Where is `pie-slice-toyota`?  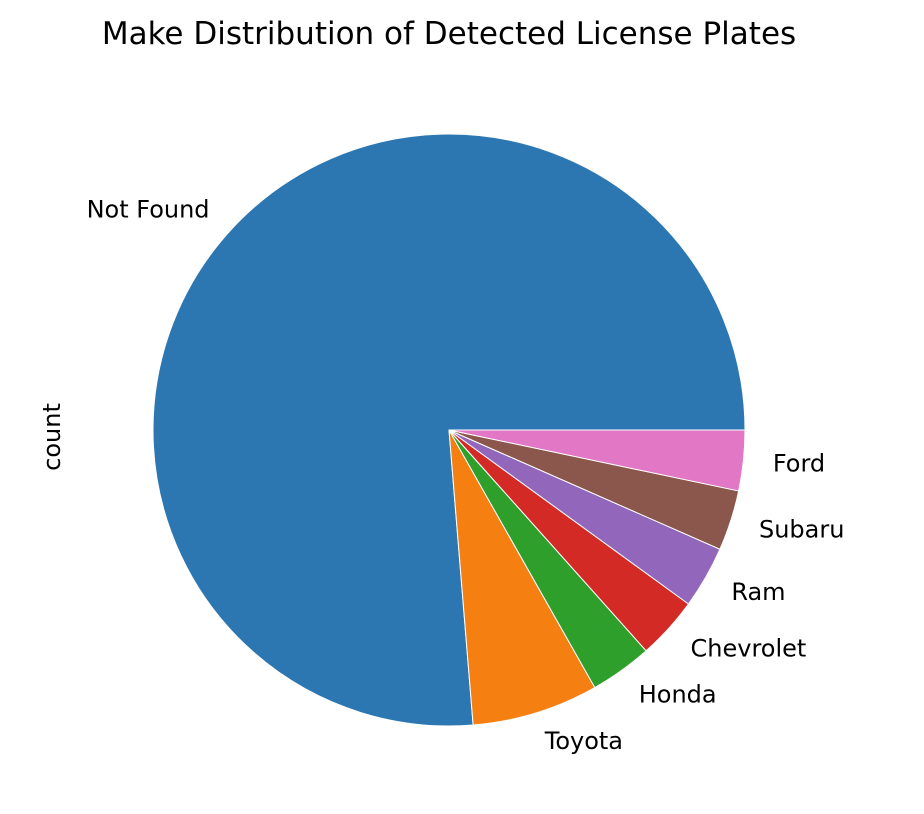 pie-slice-toyota is located at coordinates (522, 577).